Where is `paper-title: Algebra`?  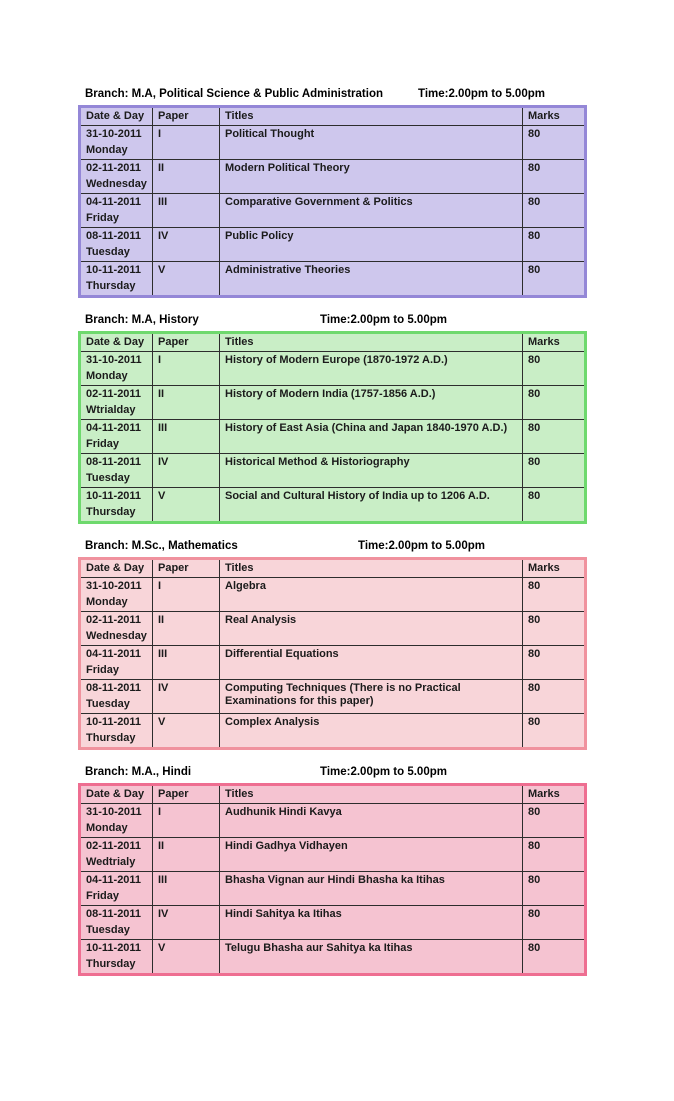 paper-title: Algebra is located at coordinates (371, 594).